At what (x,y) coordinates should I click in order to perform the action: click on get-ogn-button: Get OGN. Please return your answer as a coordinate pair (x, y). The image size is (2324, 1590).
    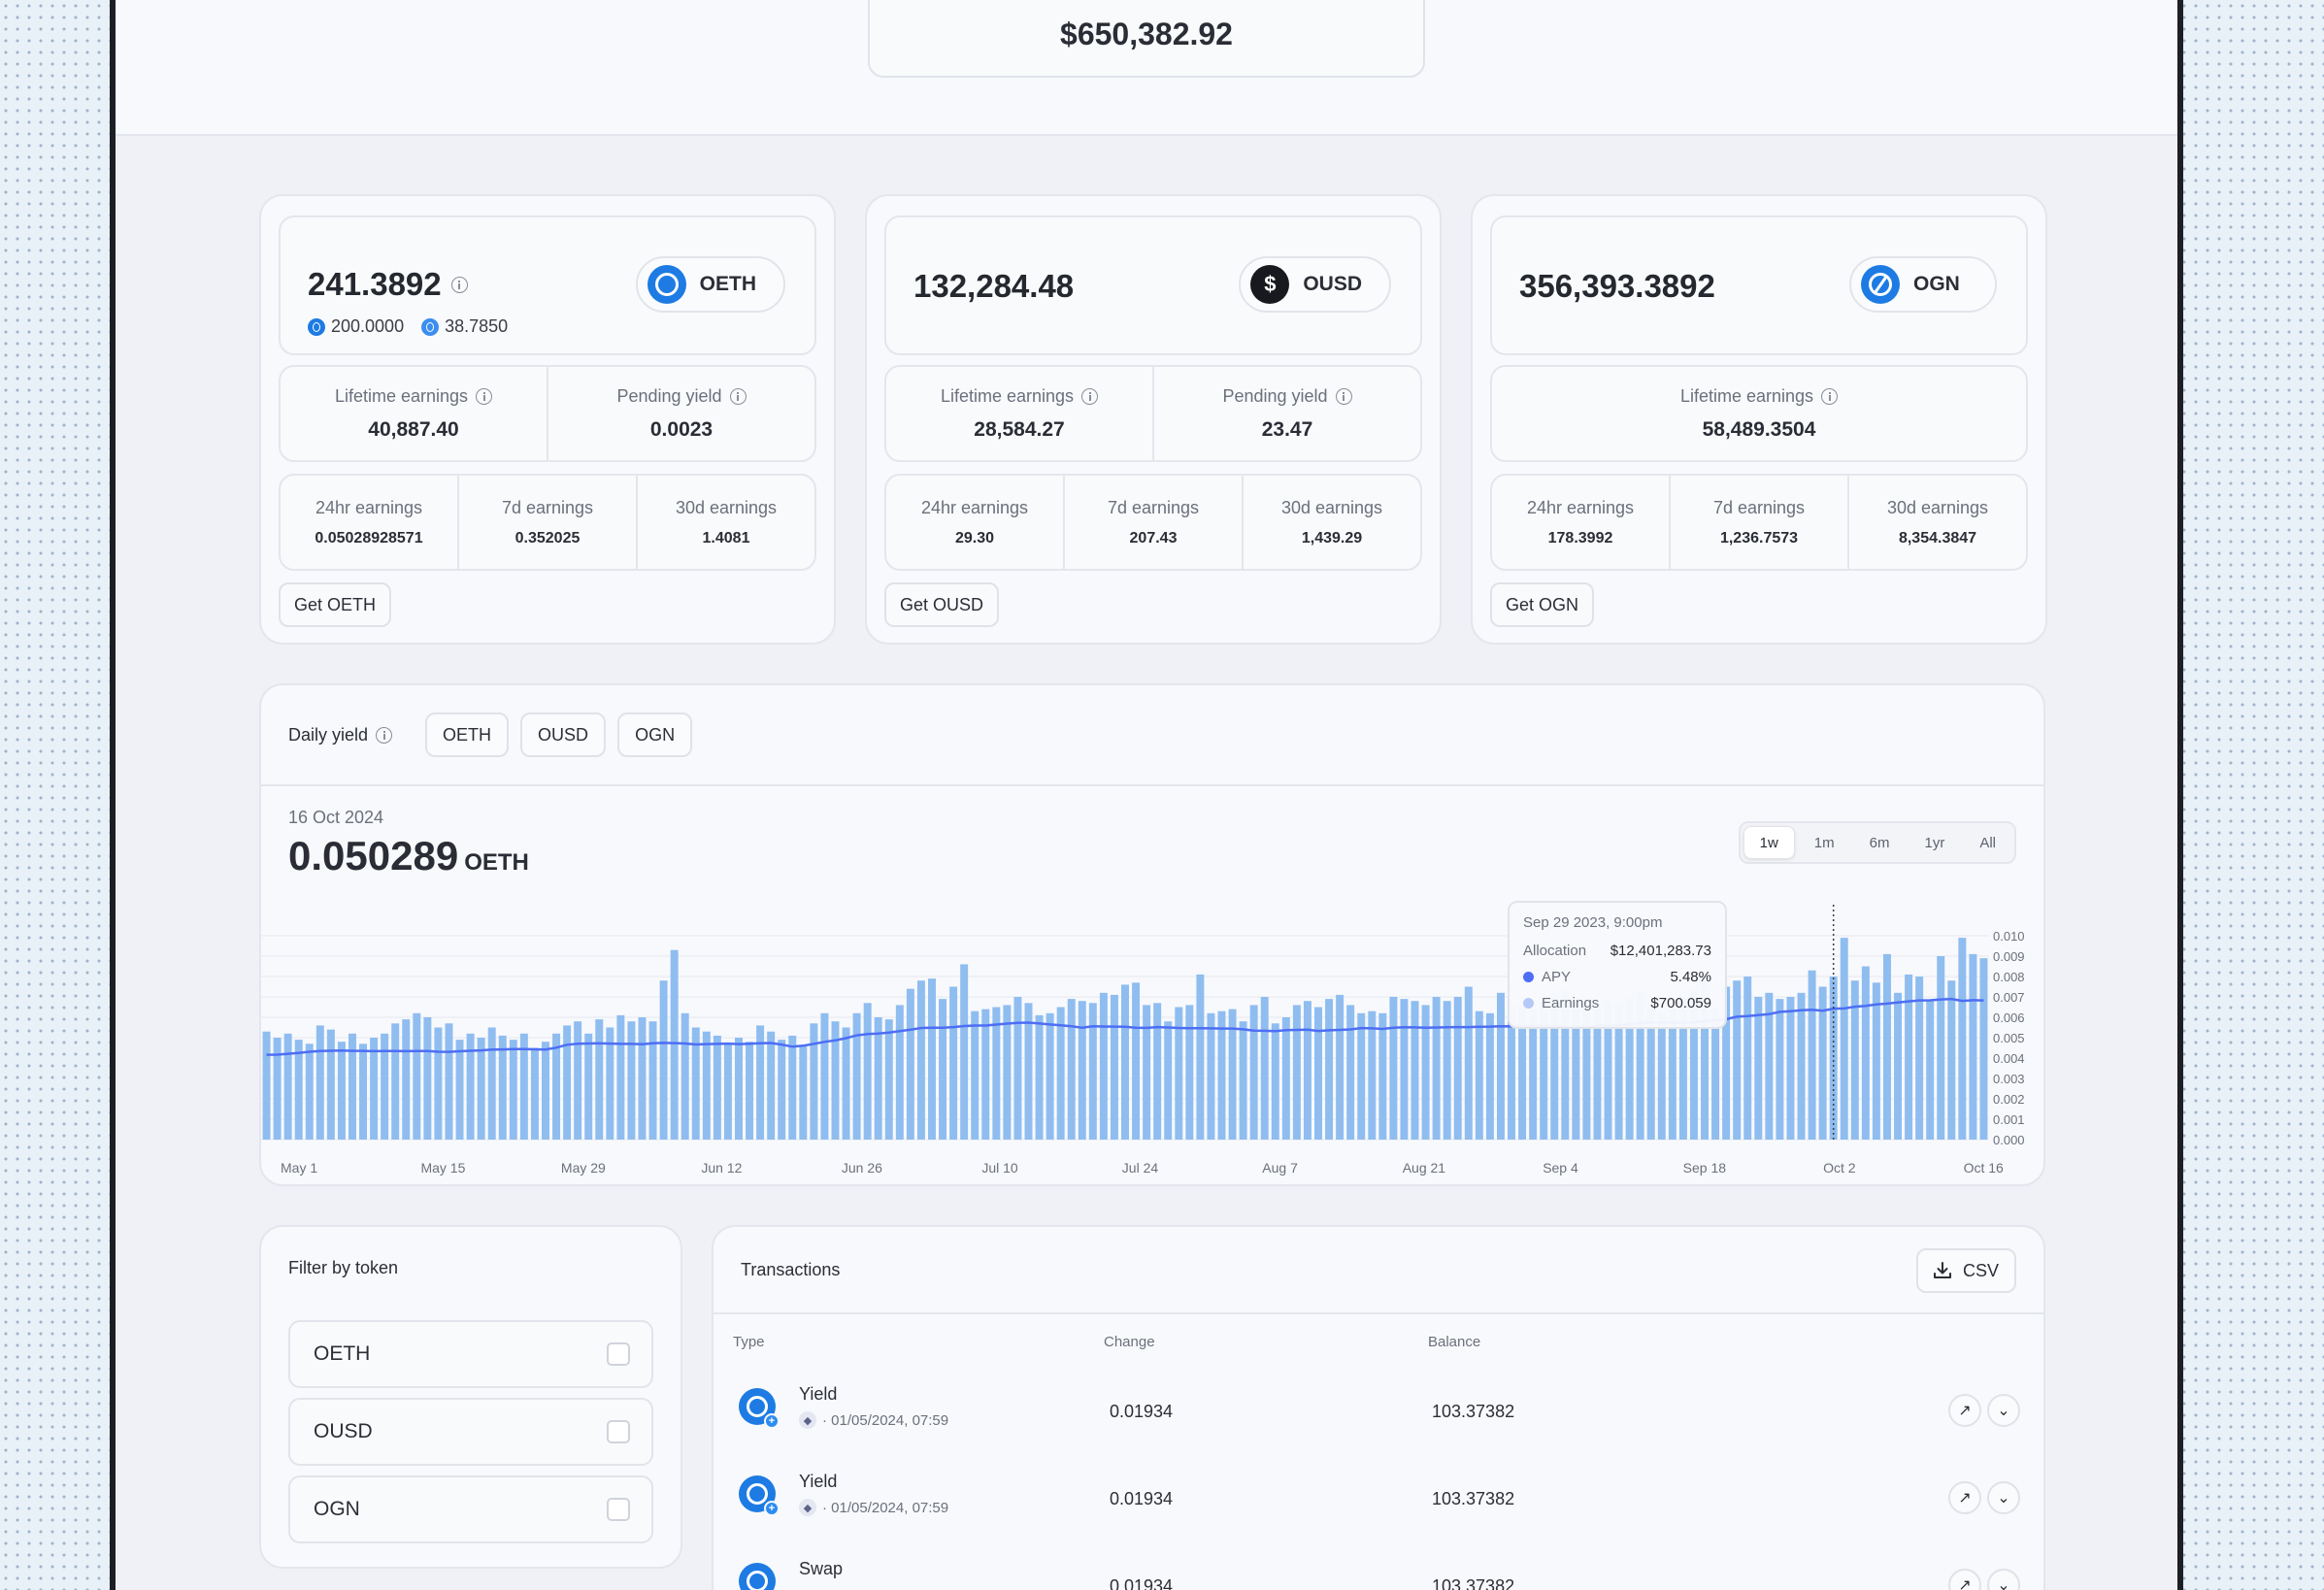
    Looking at the image, I should click on (1542, 604).